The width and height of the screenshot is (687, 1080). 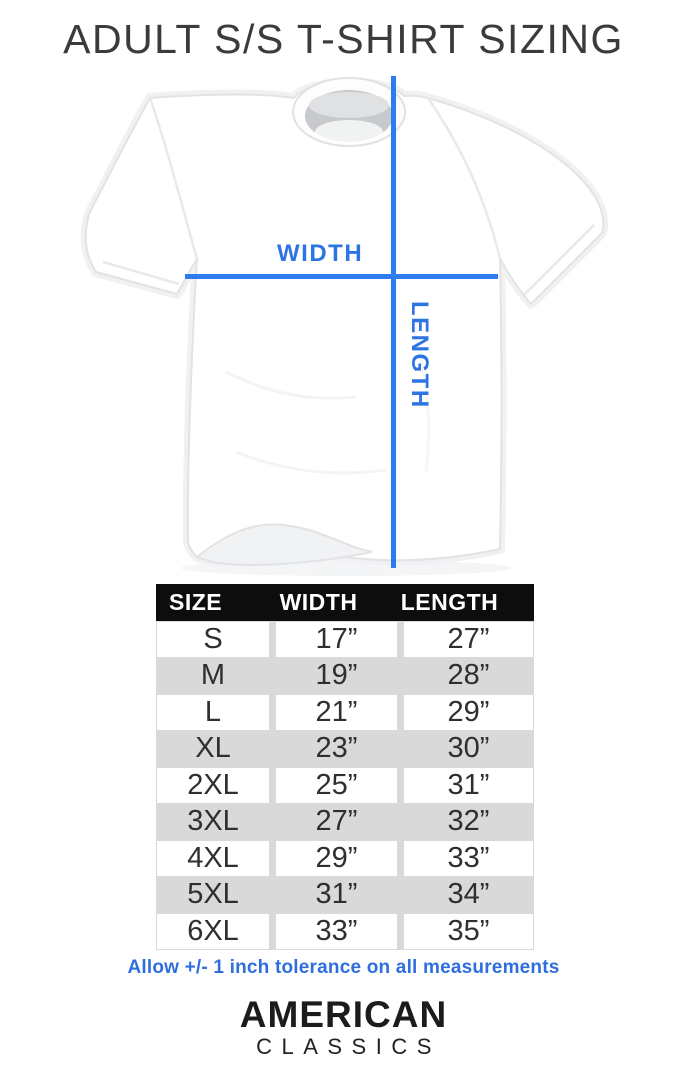 What do you see at coordinates (336, 931) in the screenshot?
I see `cell-width: 33”` at bounding box center [336, 931].